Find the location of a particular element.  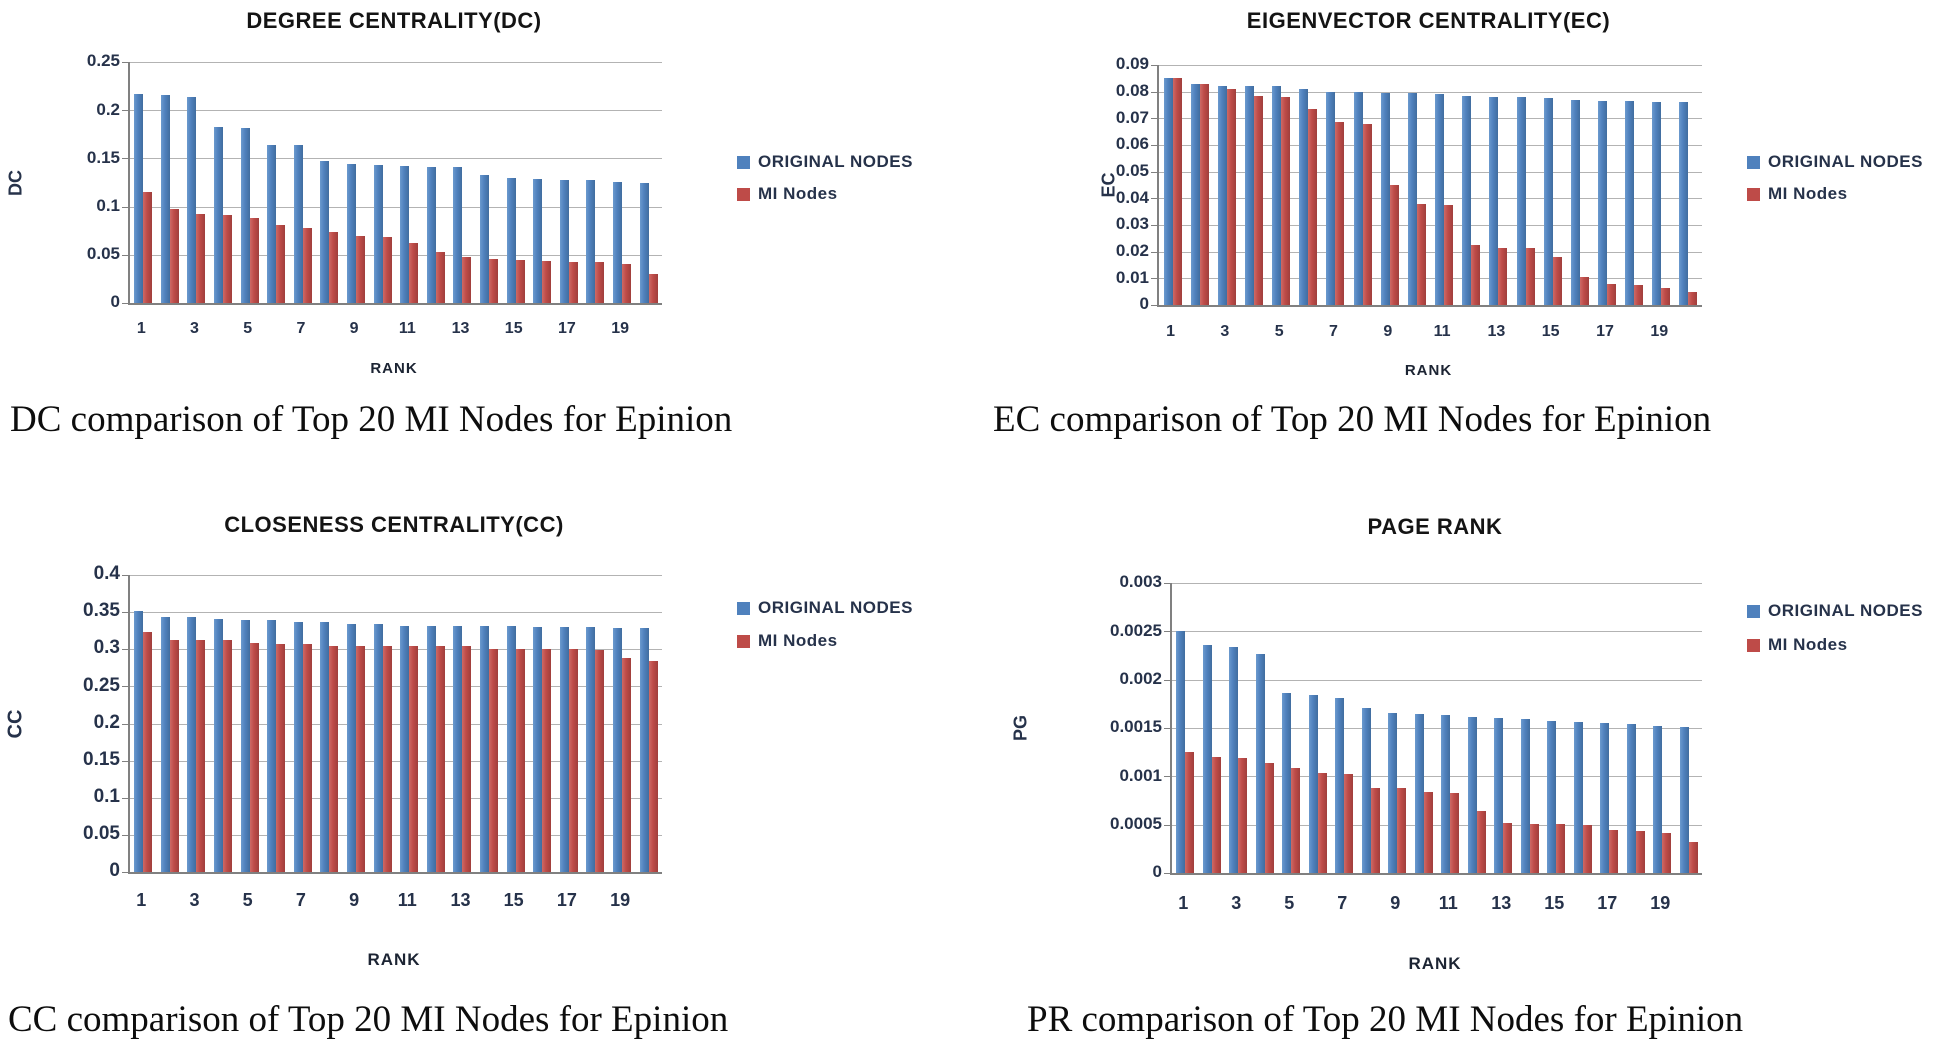

plot-area is located at coordinates (392, 183).